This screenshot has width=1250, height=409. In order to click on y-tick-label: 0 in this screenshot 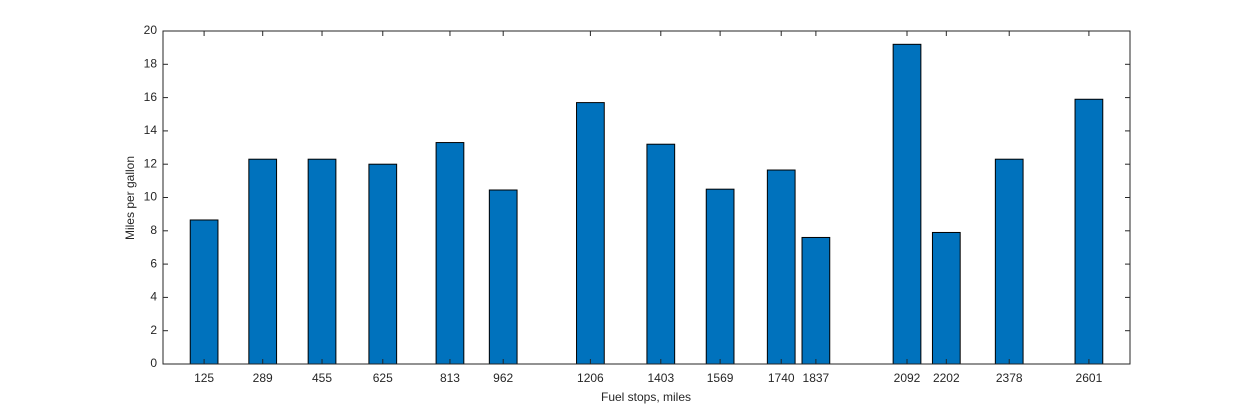, I will do `click(153, 363)`.